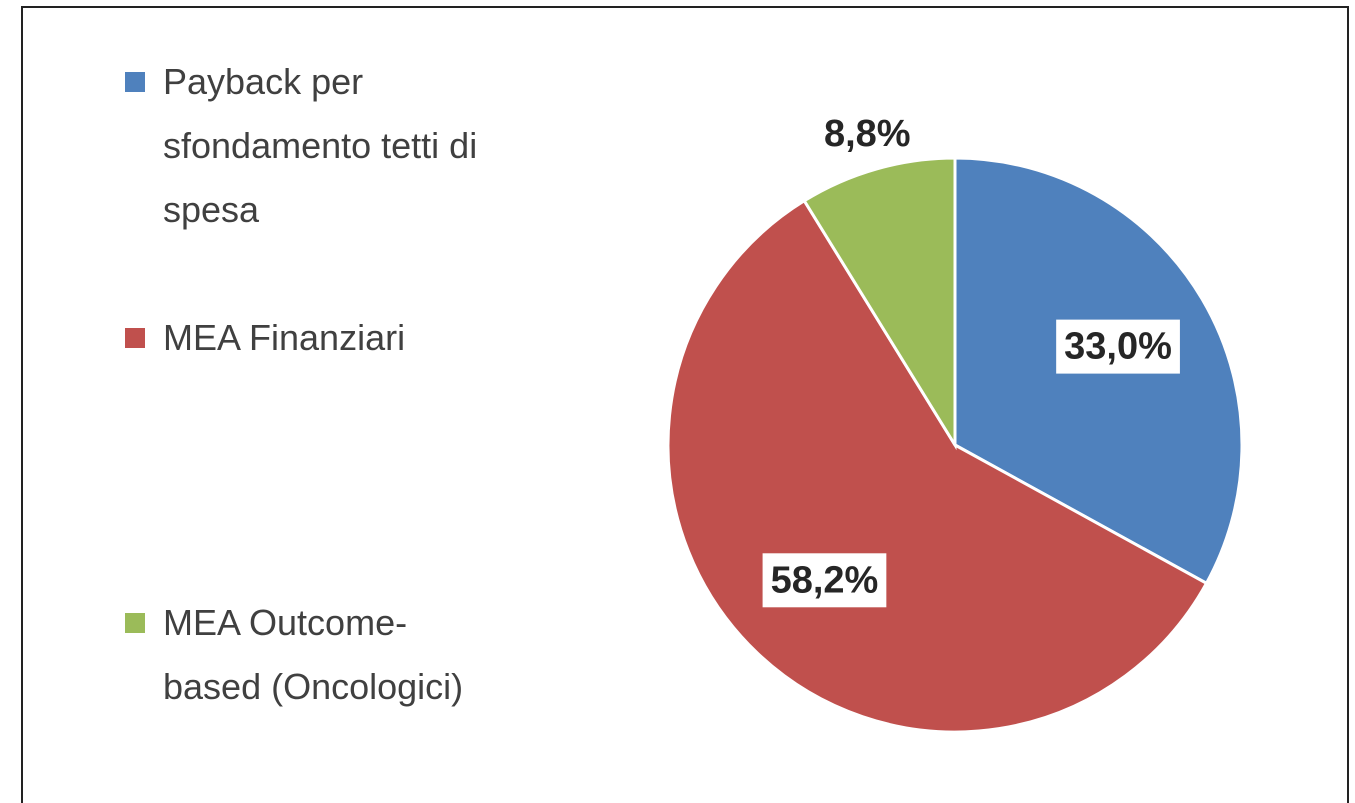 This screenshot has height=803, width=1355. Describe the element at coordinates (313, 654) in the screenshot. I see `legend-label: MEA Outcome-based (Oncologici)` at that location.